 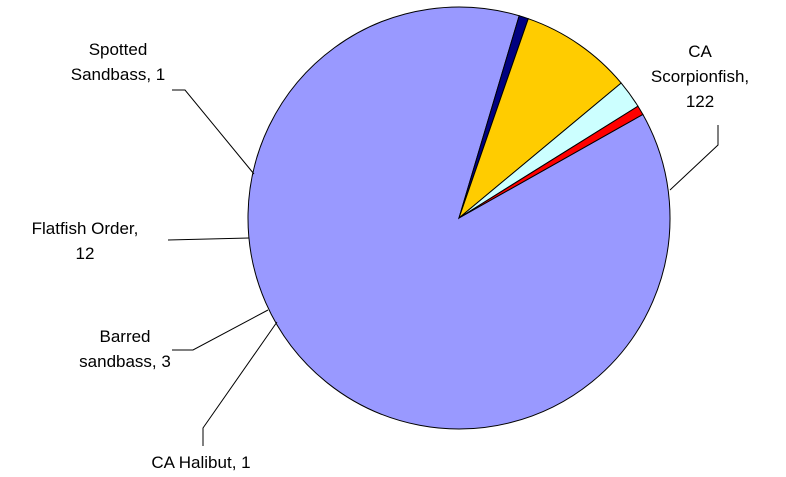 What do you see at coordinates (694, 158) in the screenshot?
I see `leader-line-ca-scorpionfish` at bounding box center [694, 158].